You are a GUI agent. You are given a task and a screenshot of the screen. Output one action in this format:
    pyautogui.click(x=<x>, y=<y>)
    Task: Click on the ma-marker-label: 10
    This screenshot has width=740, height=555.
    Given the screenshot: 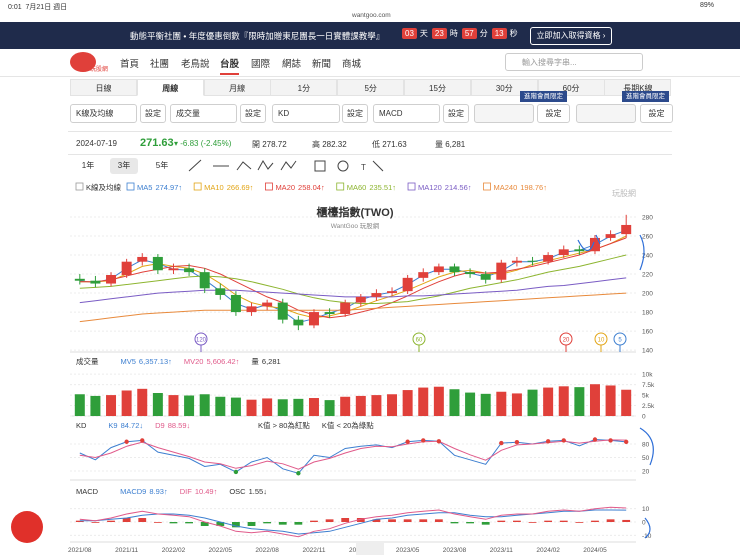 What is the action you would take?
    pyautogui.click(x=601, y=341)
    